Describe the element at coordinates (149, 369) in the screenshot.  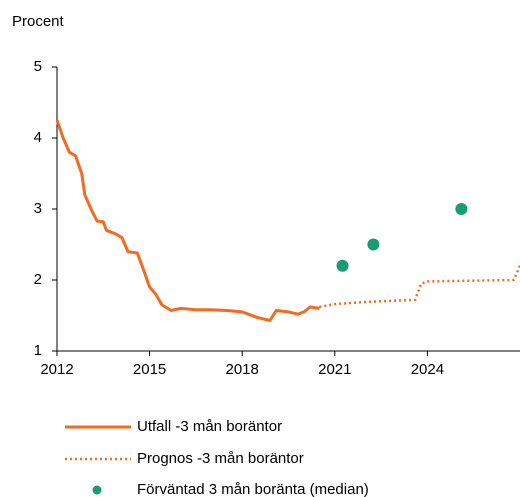
I see `x-tick-label: 2015` at that location.